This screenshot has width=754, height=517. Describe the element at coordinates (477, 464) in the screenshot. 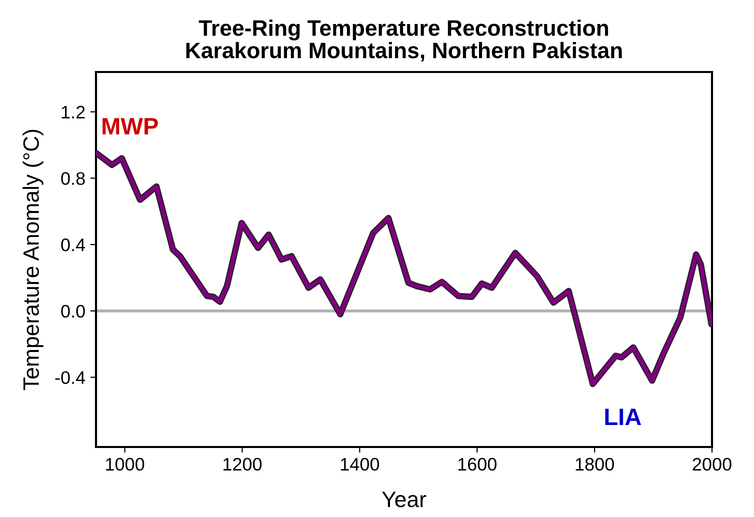

I see `x-tick-label: 1600` at that location.